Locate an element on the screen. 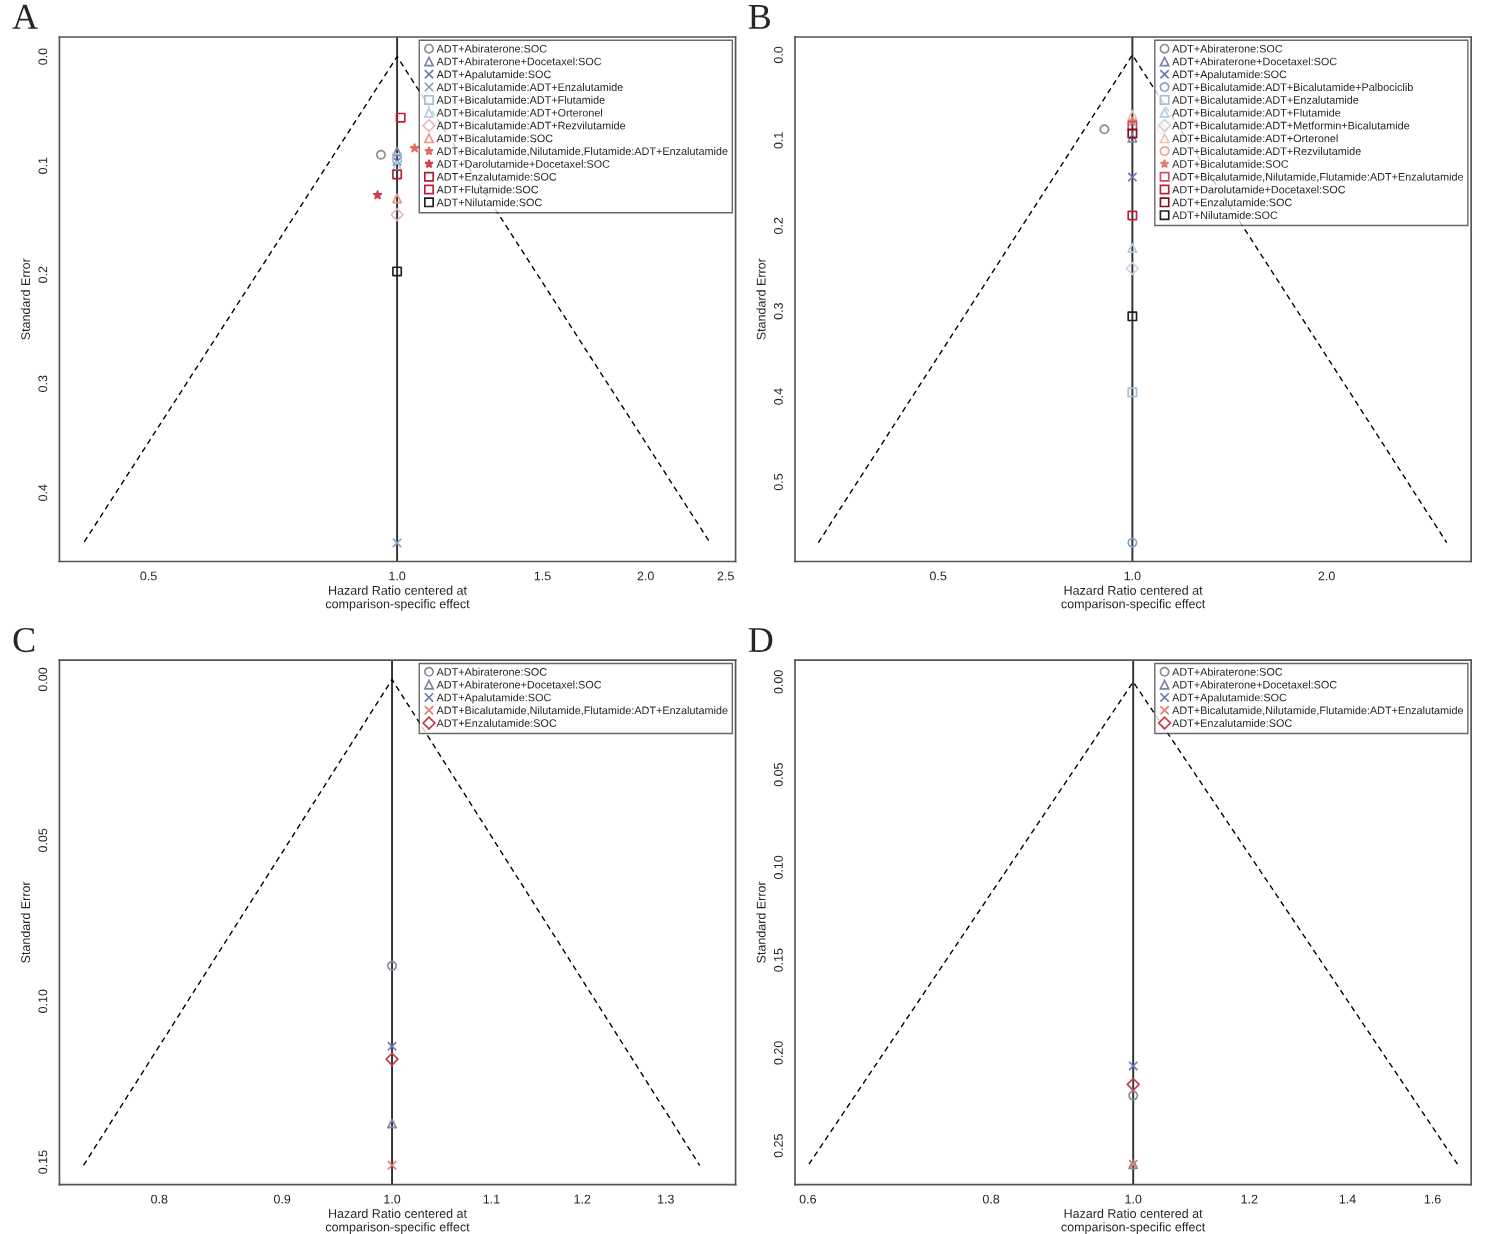  chart-title: A is located at coordinates (25, 16).